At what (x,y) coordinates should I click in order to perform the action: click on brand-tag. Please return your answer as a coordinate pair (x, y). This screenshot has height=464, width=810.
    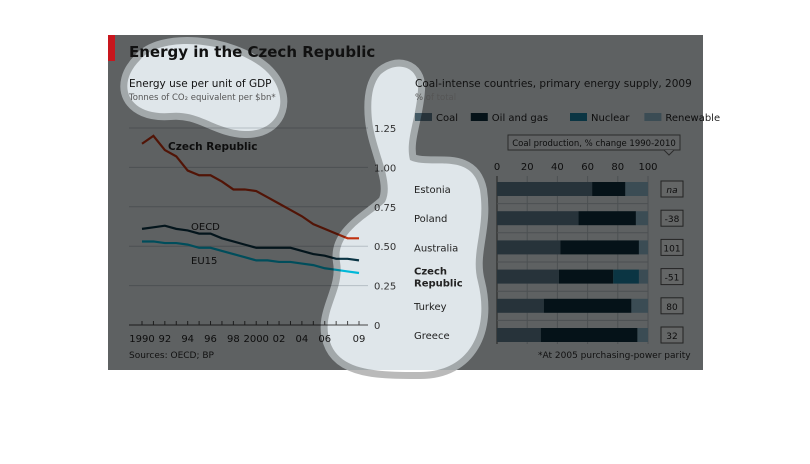
    Looking at the image, I should click on (111, 48).